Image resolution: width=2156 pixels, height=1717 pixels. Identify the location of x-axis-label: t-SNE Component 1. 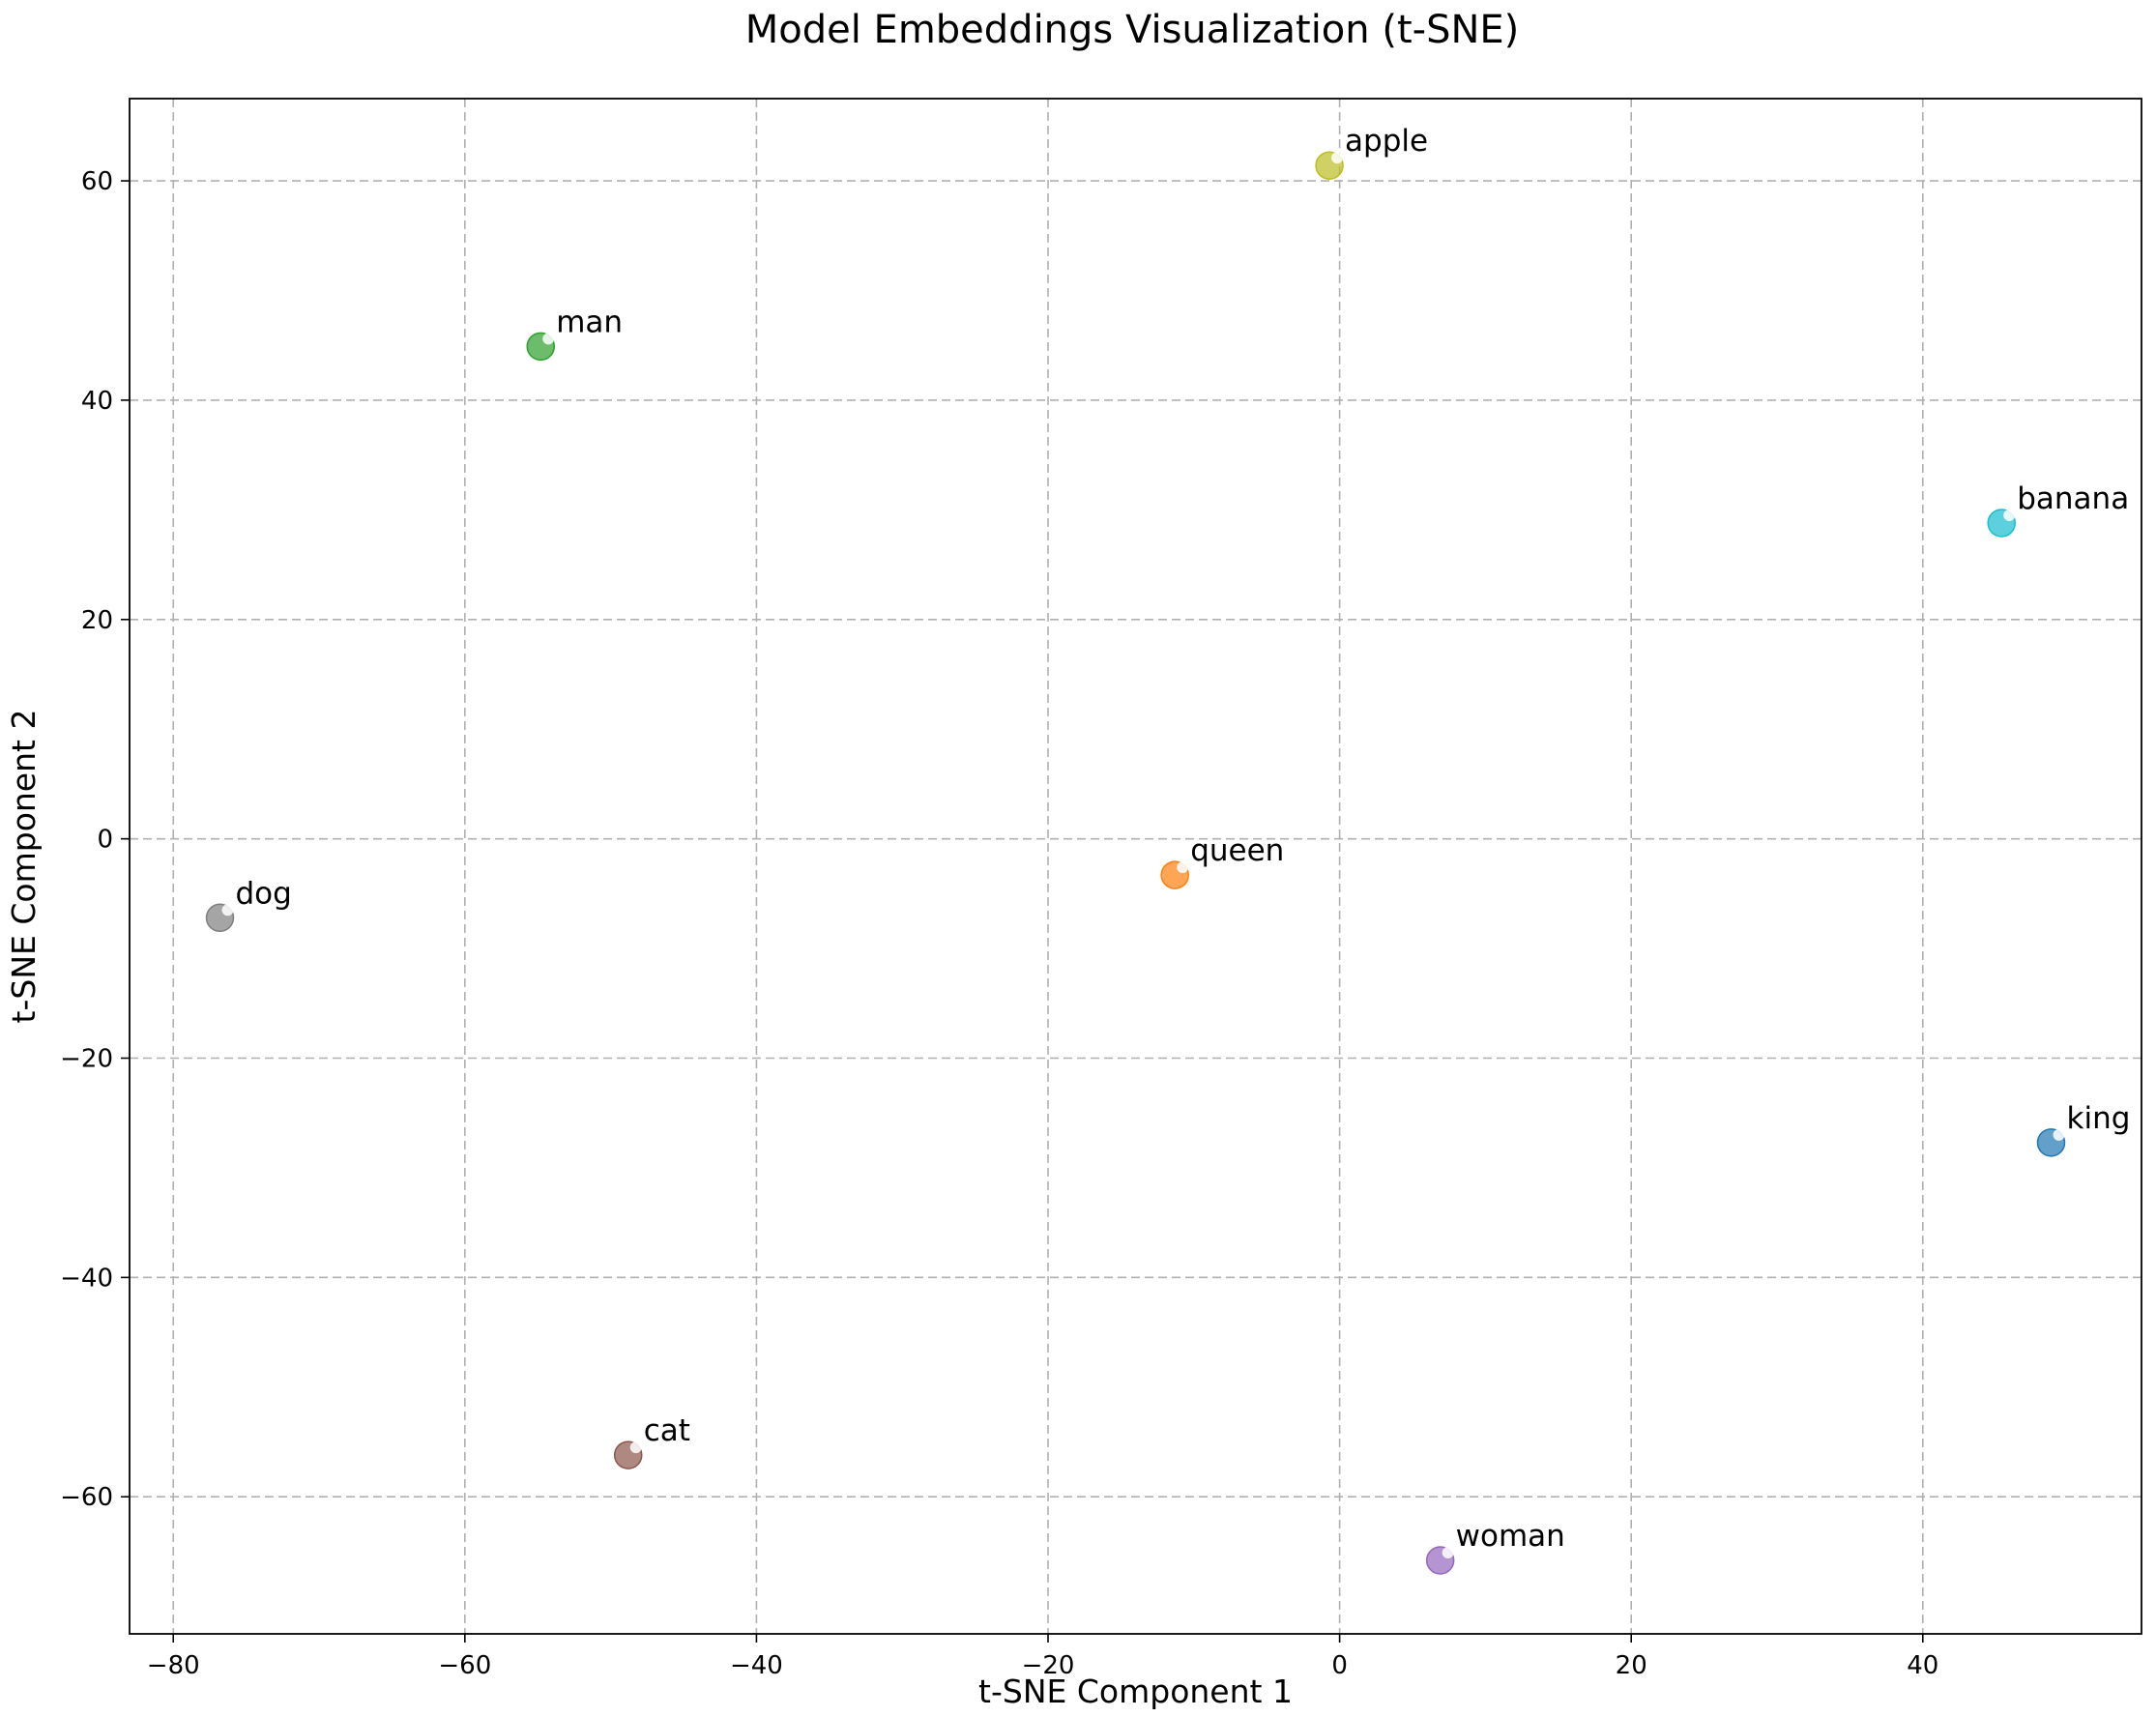
(1135, 1691).